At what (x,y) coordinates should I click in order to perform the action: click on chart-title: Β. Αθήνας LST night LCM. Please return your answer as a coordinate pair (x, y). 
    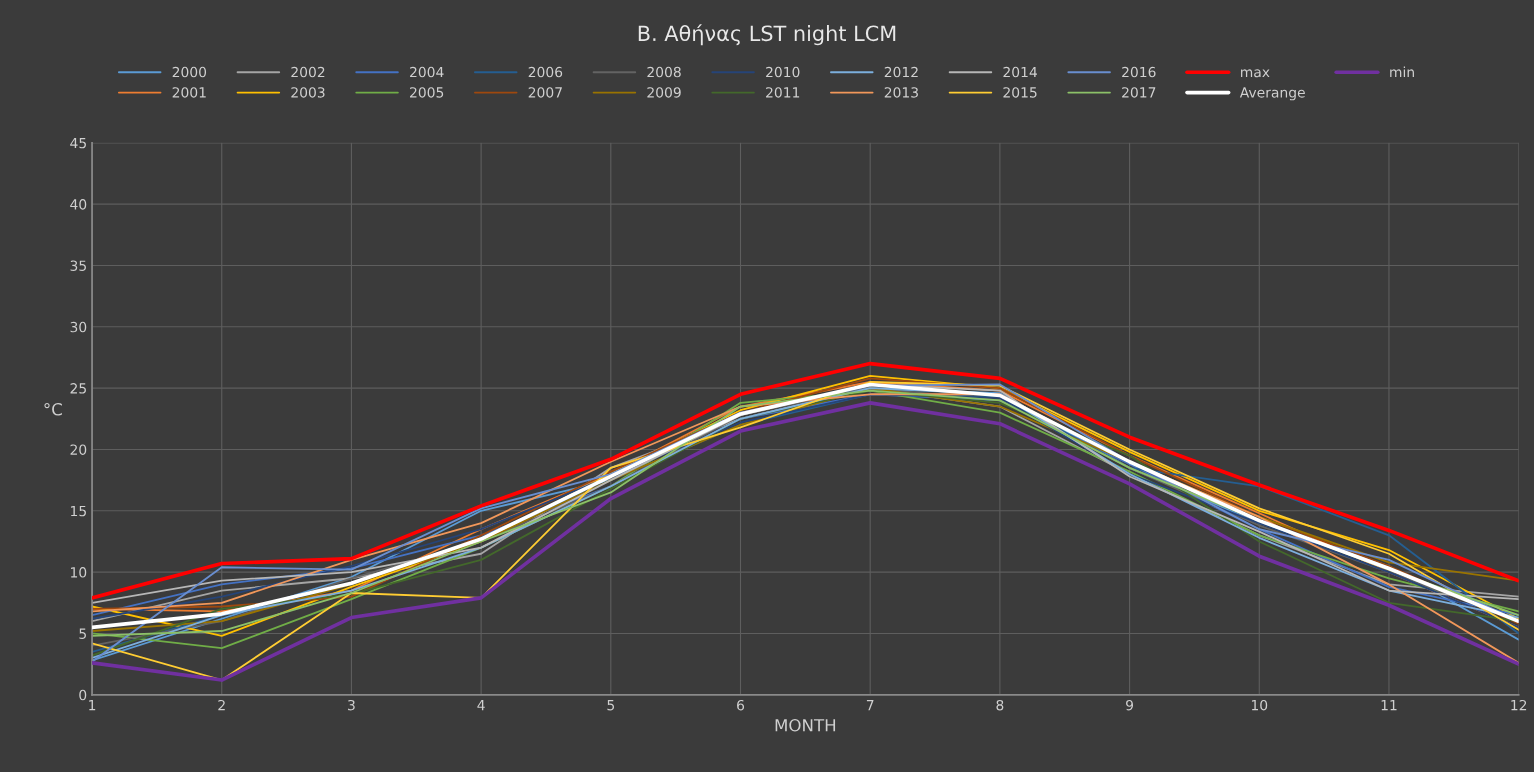
    Looking at the image, I should click on (767, 35).